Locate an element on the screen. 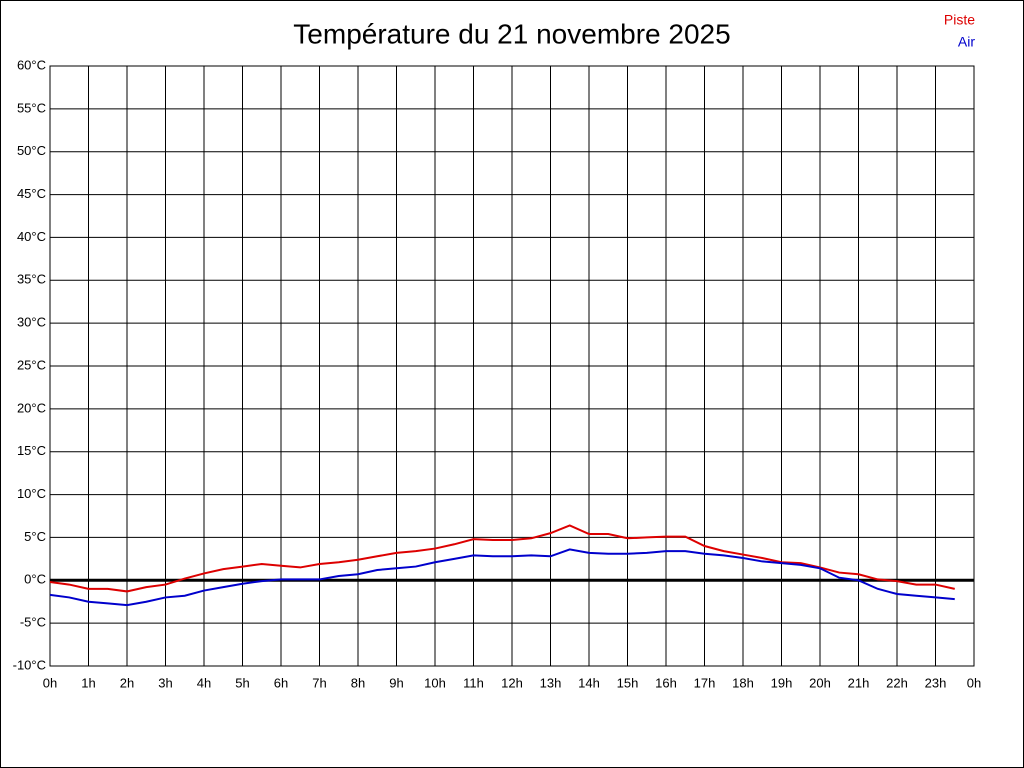 Image resolution: width=1024 pixels, height=768 pixels. y-tick-label: 55°C is located at coordinates (31, 107).